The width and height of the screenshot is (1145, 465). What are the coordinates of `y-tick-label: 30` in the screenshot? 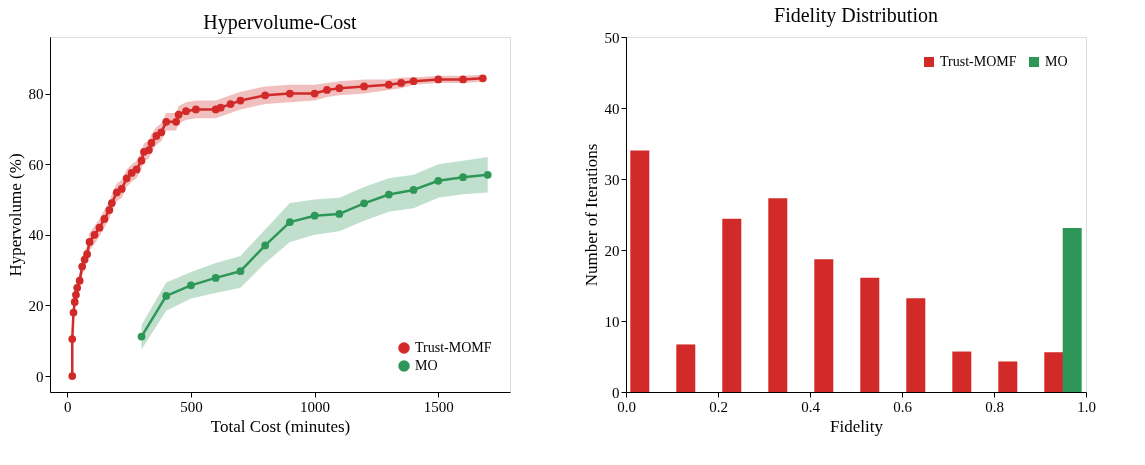 It's located at (612, 179).